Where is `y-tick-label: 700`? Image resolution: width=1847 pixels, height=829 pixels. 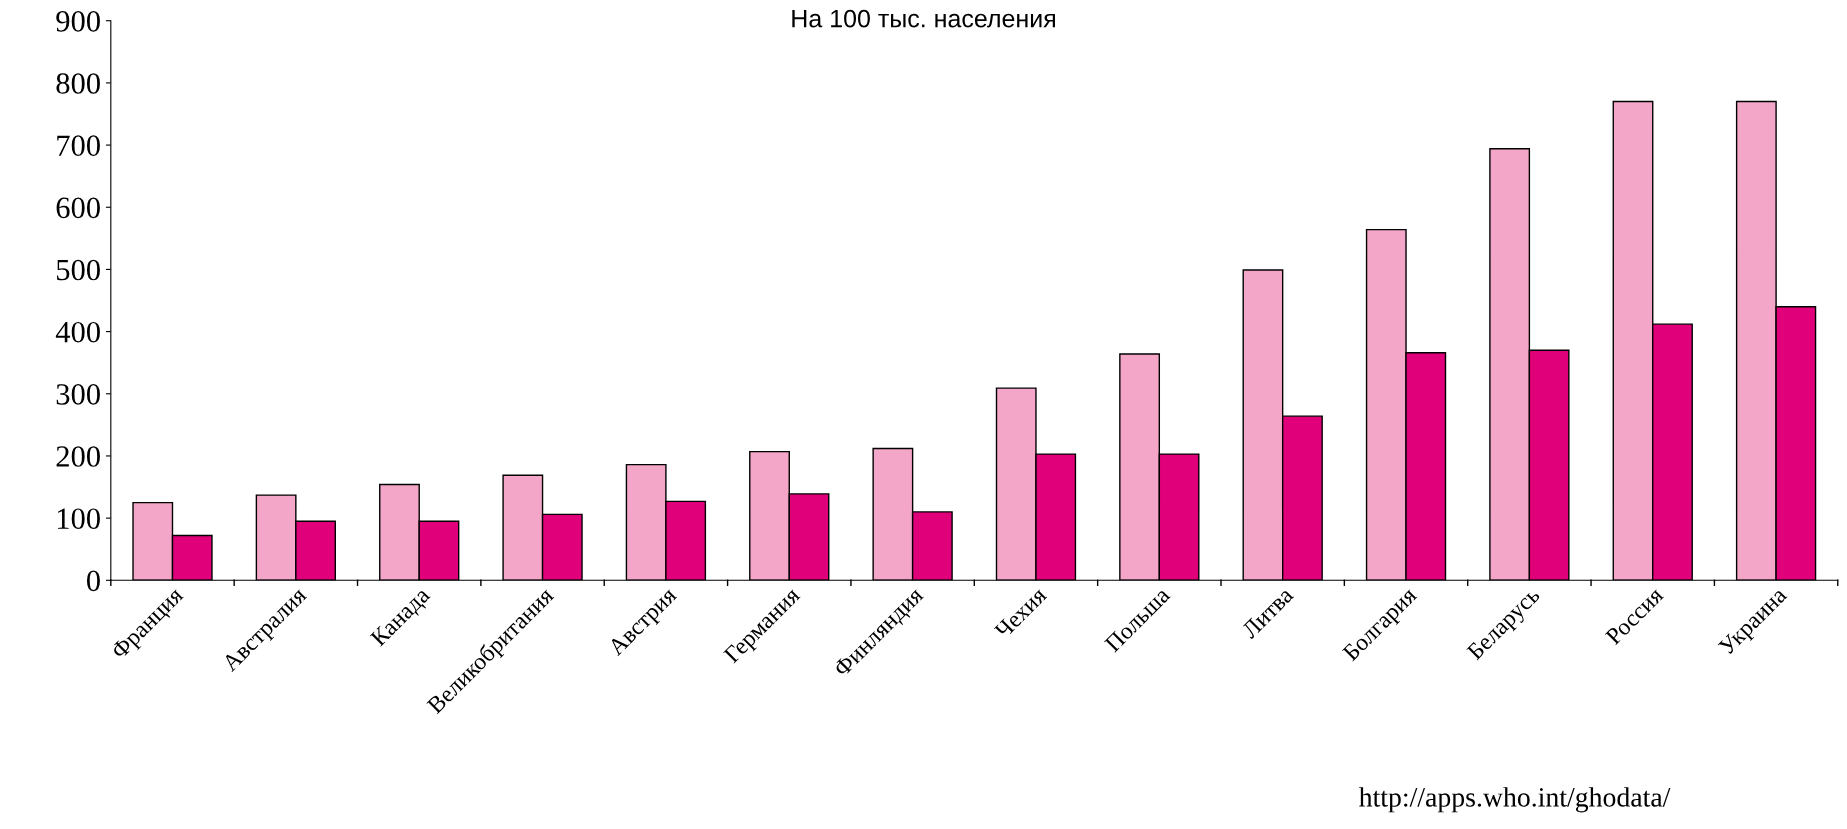
y-tick-label: 700 is located at coordinates (78, 145).